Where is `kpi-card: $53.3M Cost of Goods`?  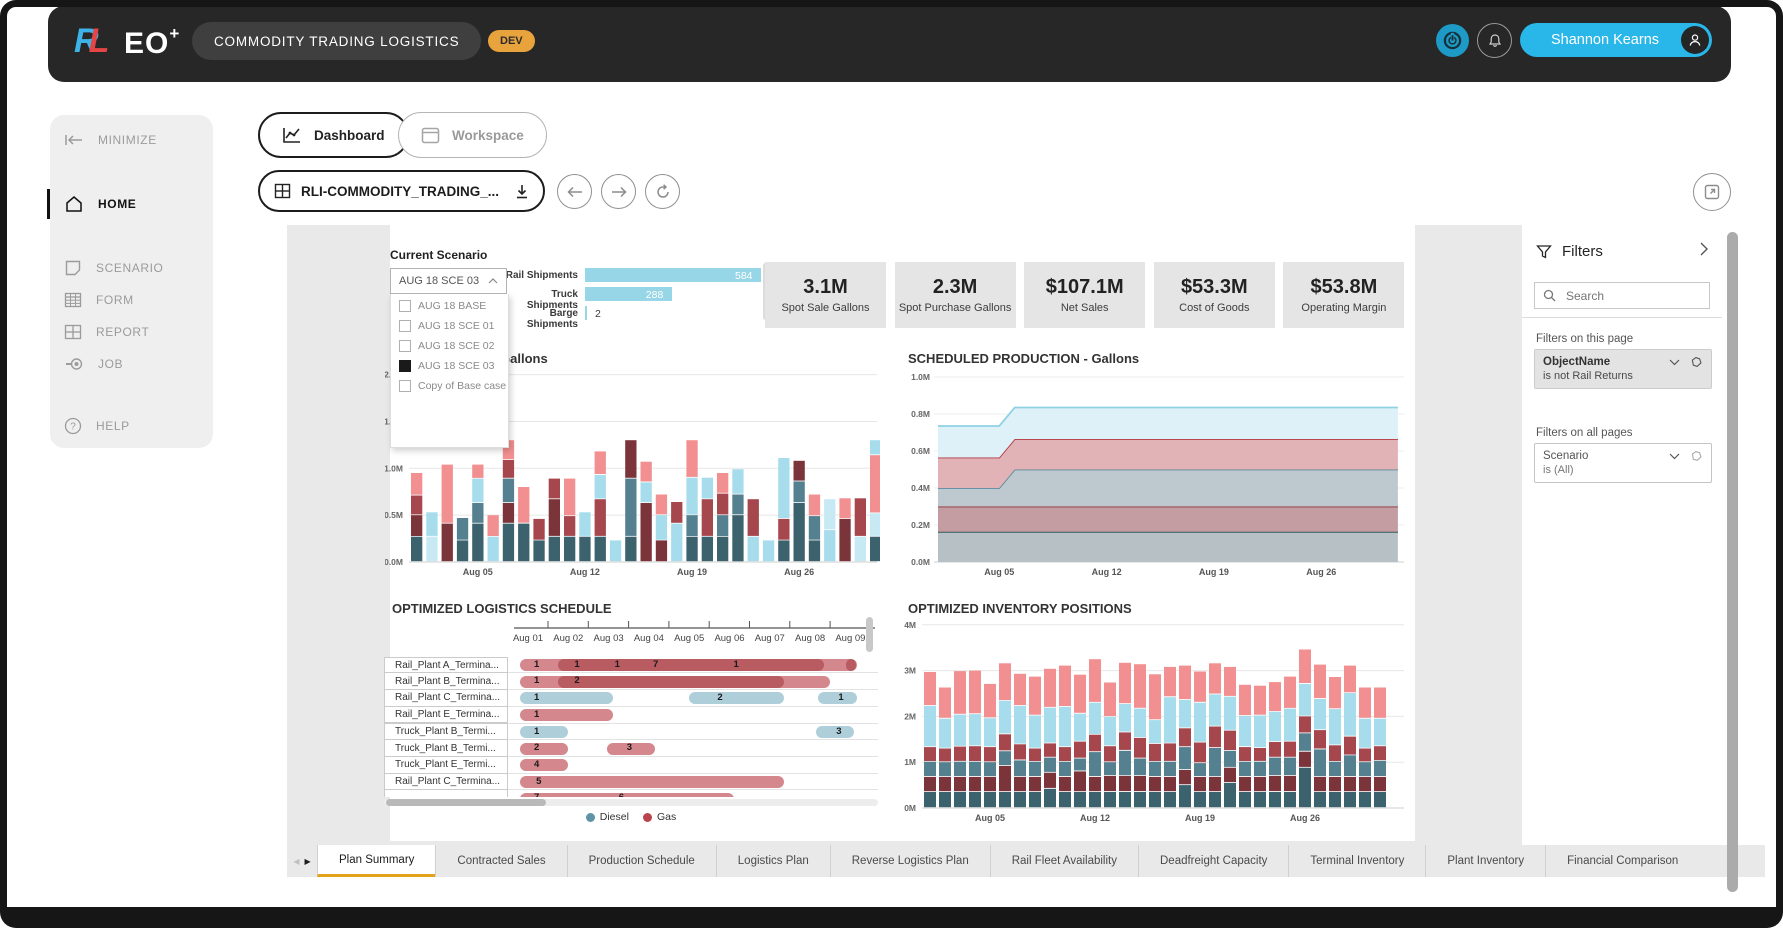
kpi-card: $53.3M Cost of Goods is located at coordinates (1214, 295).